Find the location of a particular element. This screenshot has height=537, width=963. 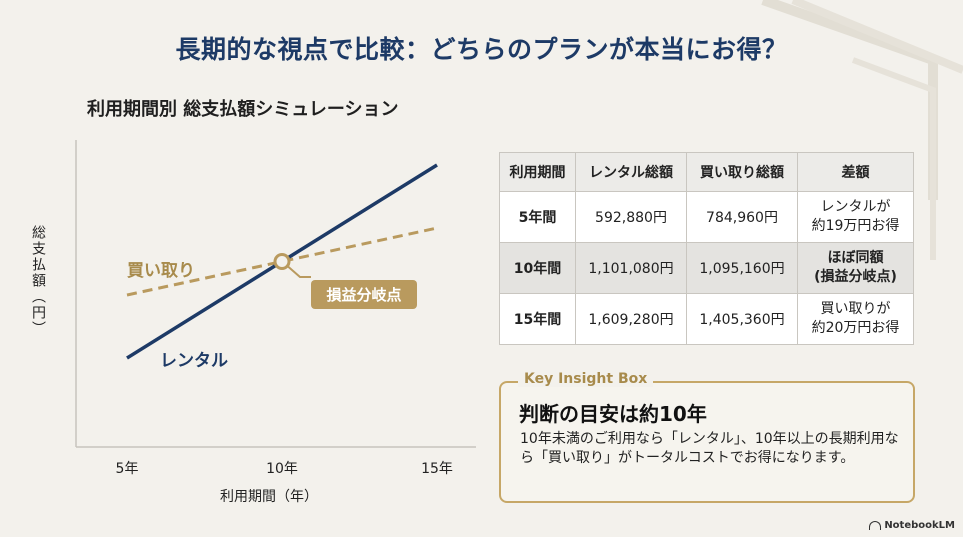

difference-line: 約20万円お得 is located at coordinates (855, 328).